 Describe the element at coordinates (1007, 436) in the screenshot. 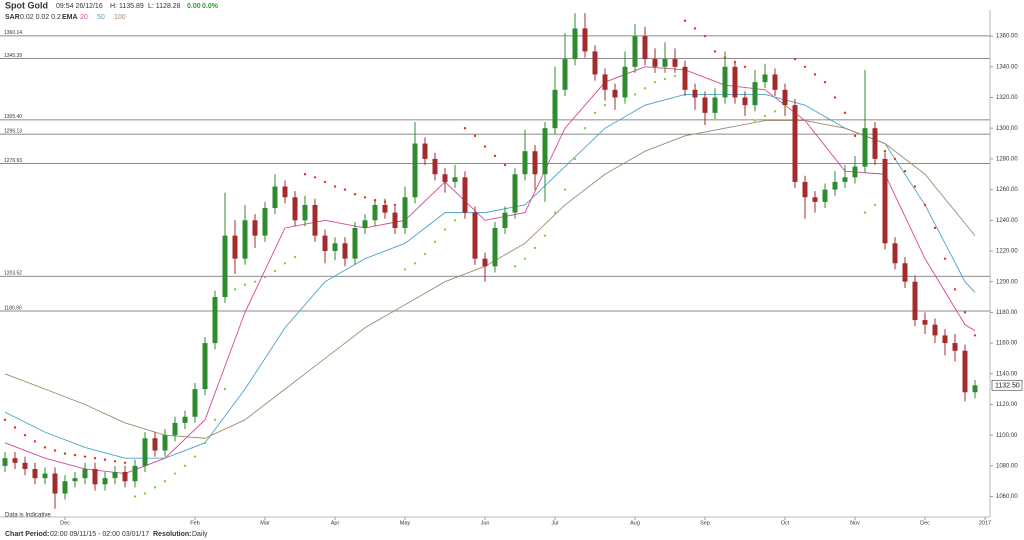

I see `y-tick-label: 1100.00` at that location.